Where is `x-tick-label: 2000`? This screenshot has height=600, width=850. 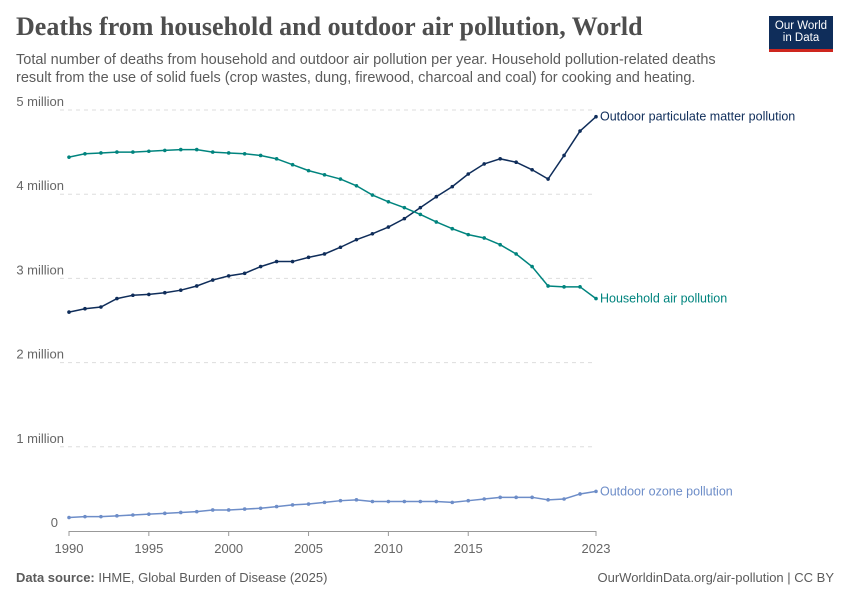 x-tick-label: 2000 is located at coordinates (228, 548).